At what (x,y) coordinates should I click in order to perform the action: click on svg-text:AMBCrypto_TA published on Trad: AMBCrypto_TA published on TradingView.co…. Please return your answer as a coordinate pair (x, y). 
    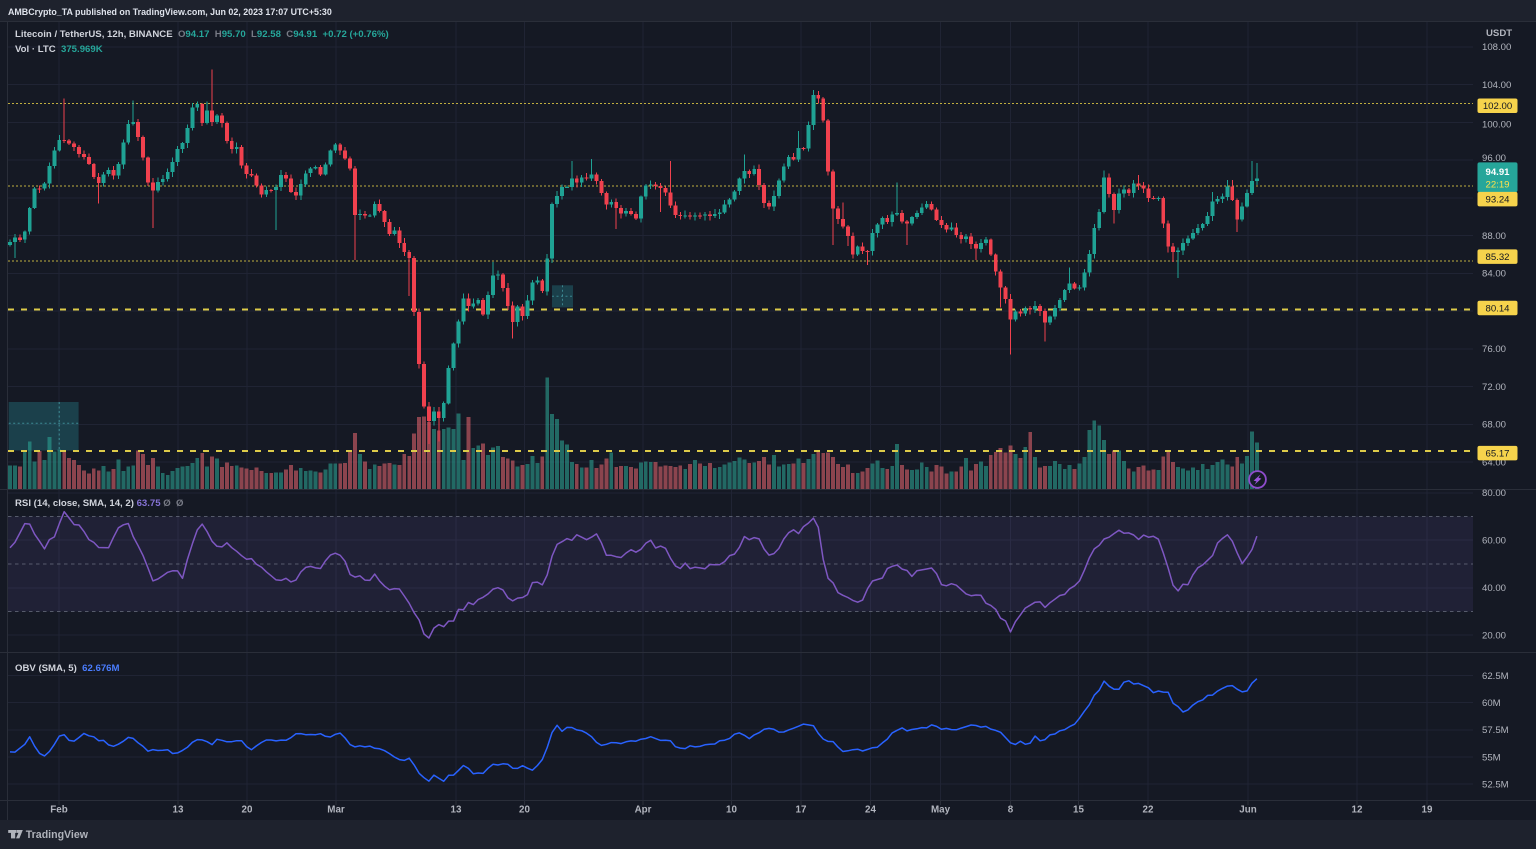
    Looking at the image, I should click on (170, 12).